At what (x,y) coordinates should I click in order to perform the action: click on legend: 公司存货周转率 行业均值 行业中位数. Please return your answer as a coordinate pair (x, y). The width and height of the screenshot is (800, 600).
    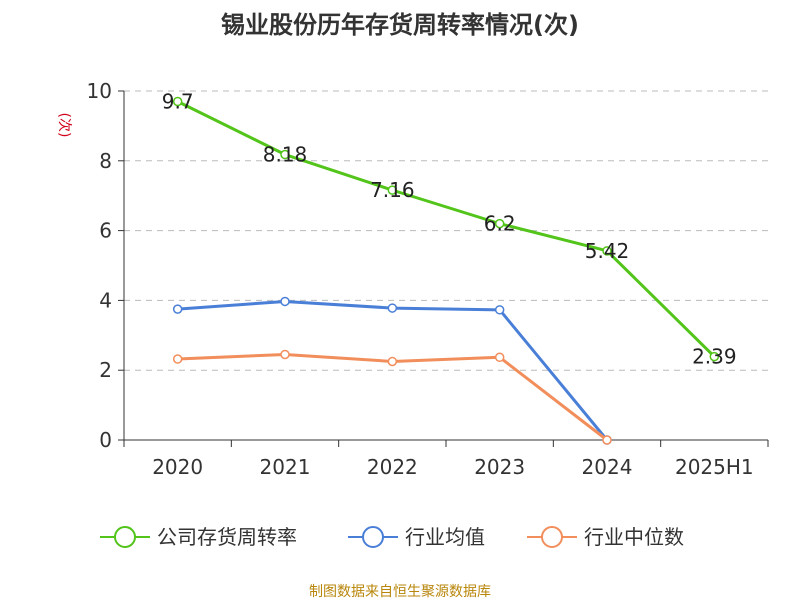
    Looking at the image, I should click on (392, 537).